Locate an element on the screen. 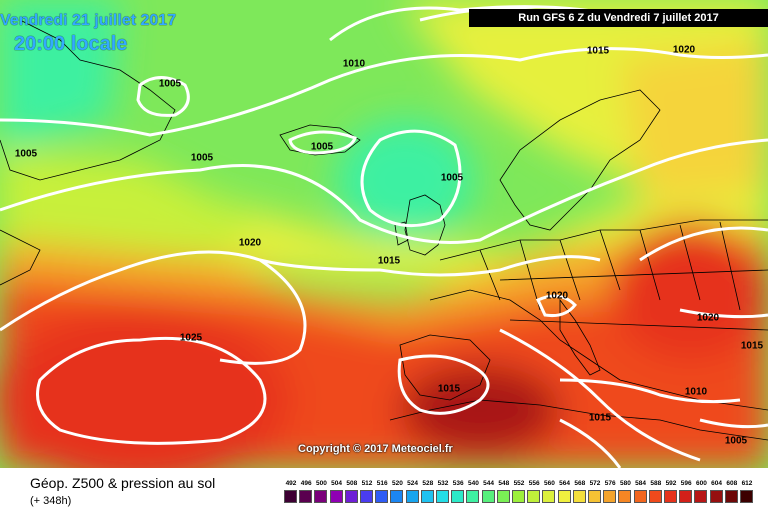  legend-tick-label: 596 is located at coordinates (686, 483).